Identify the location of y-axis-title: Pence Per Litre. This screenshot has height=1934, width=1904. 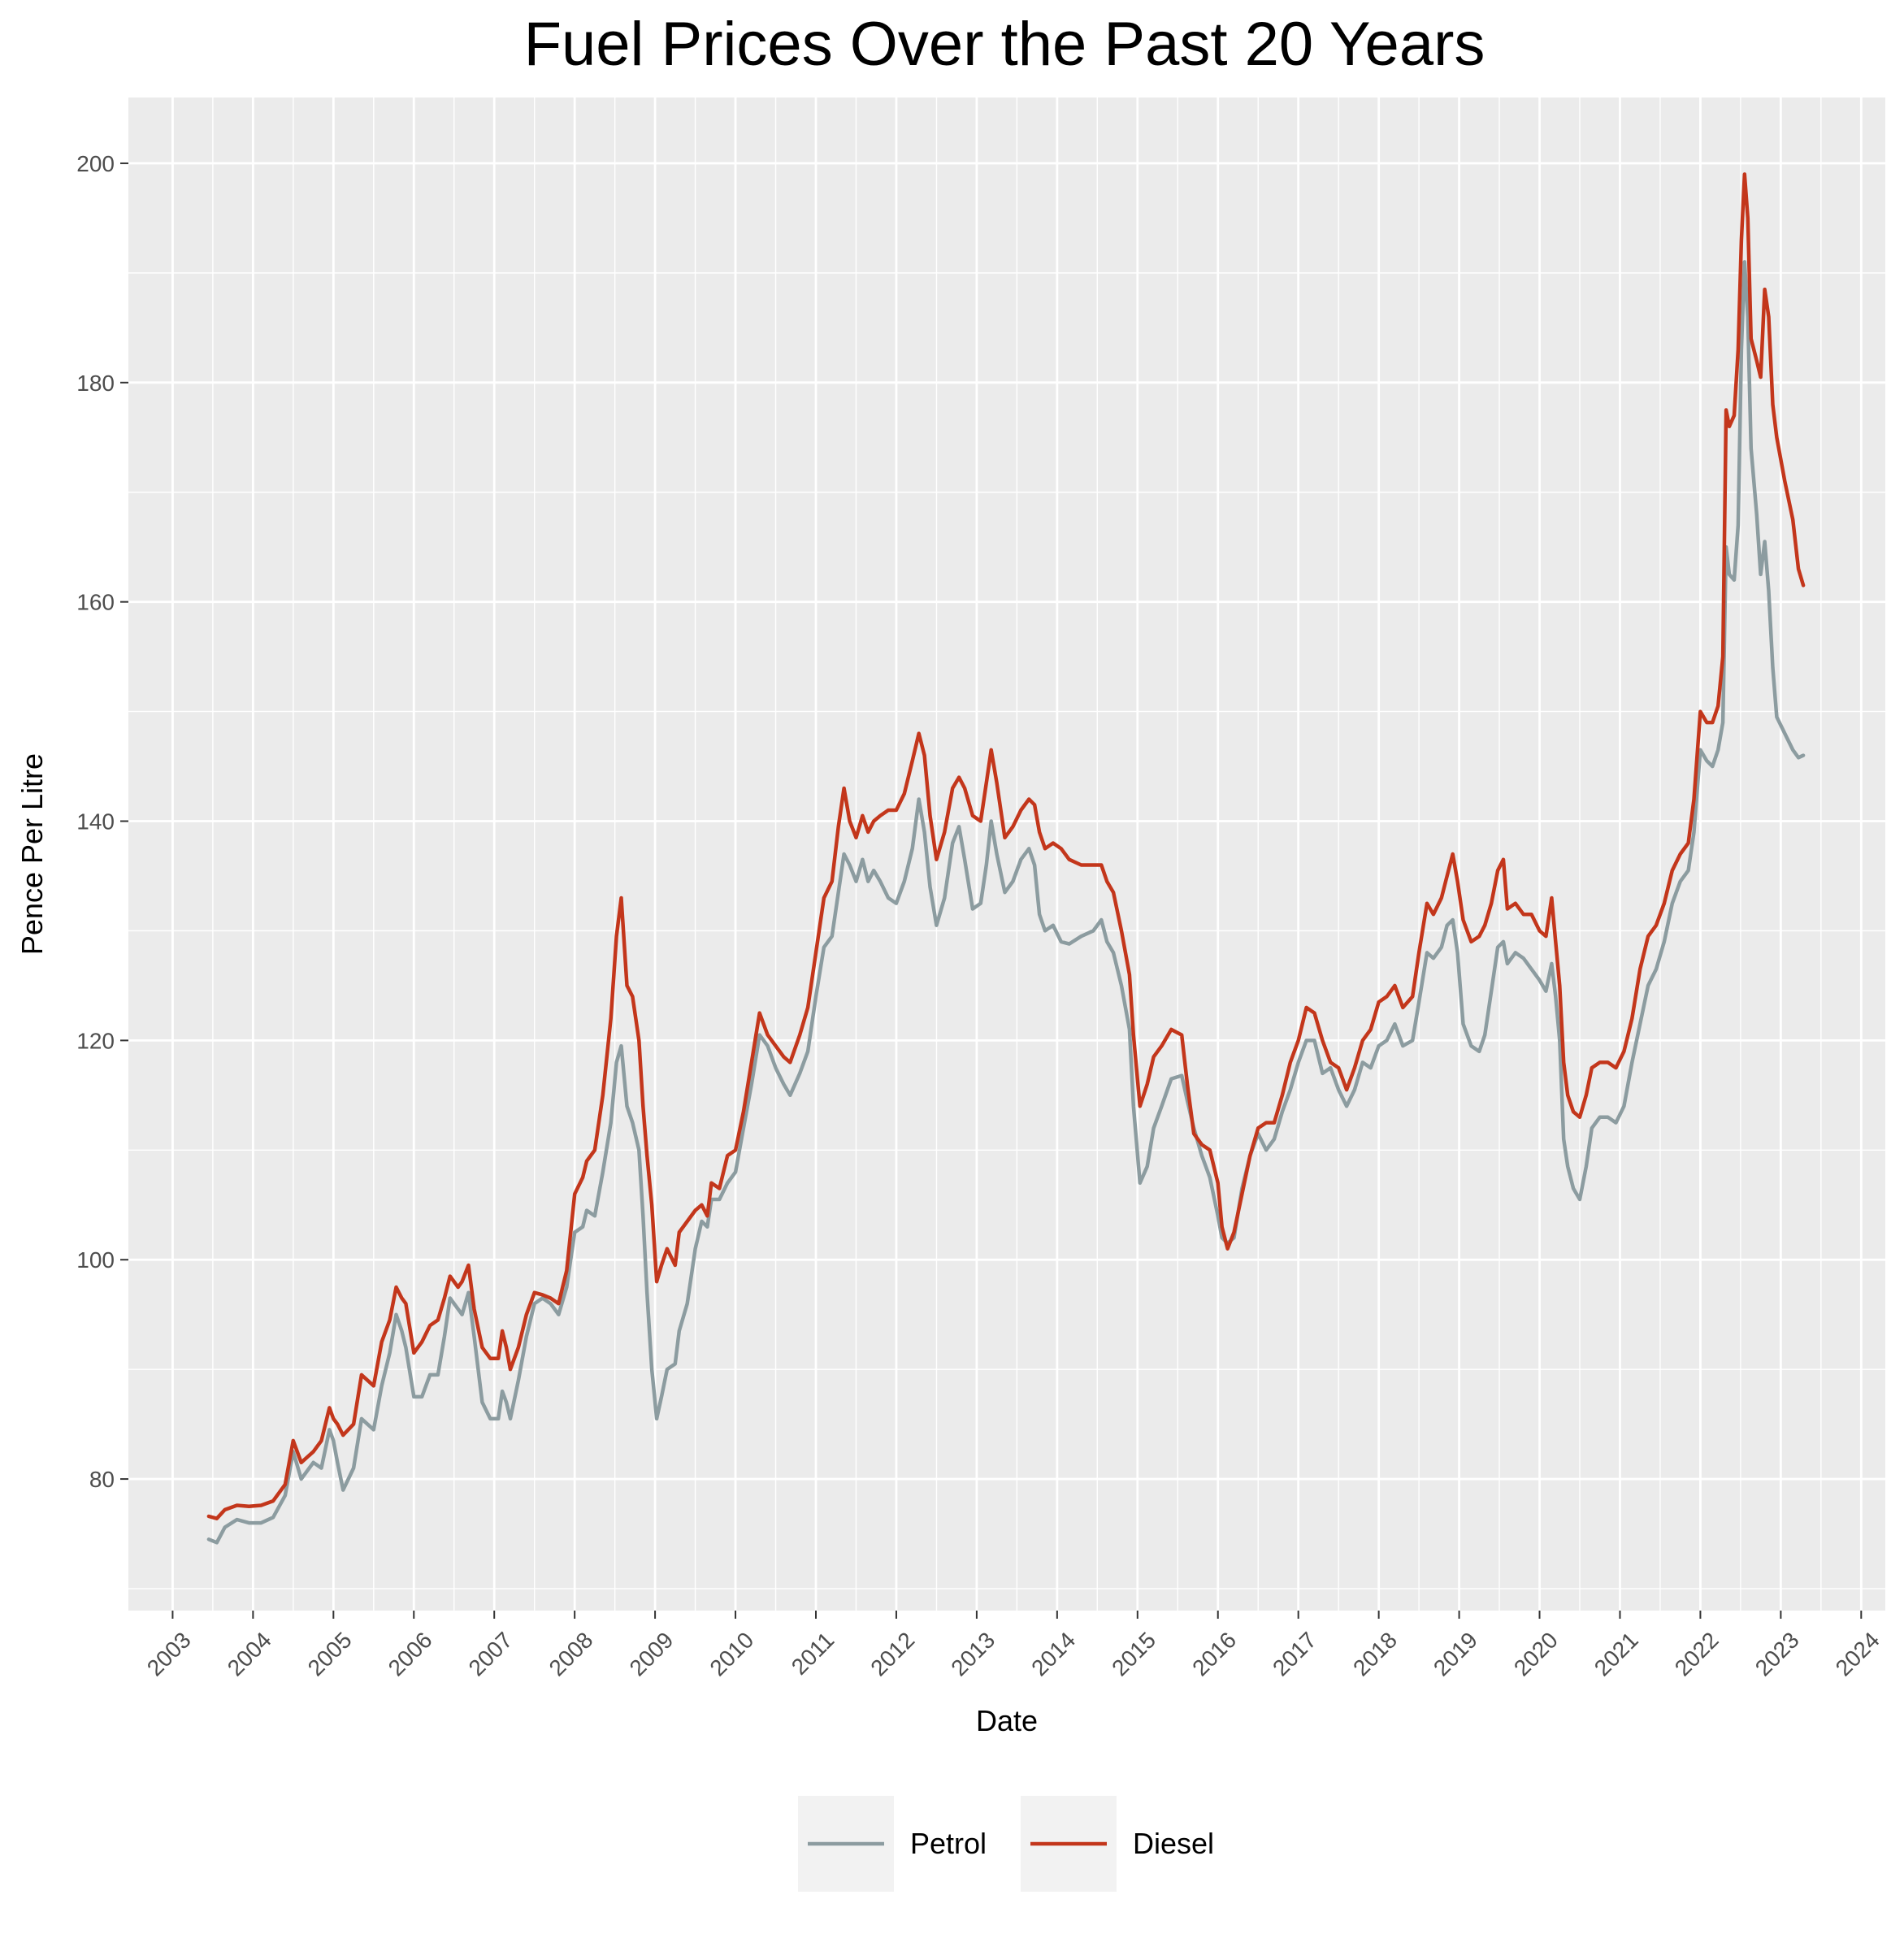
(32, 854).